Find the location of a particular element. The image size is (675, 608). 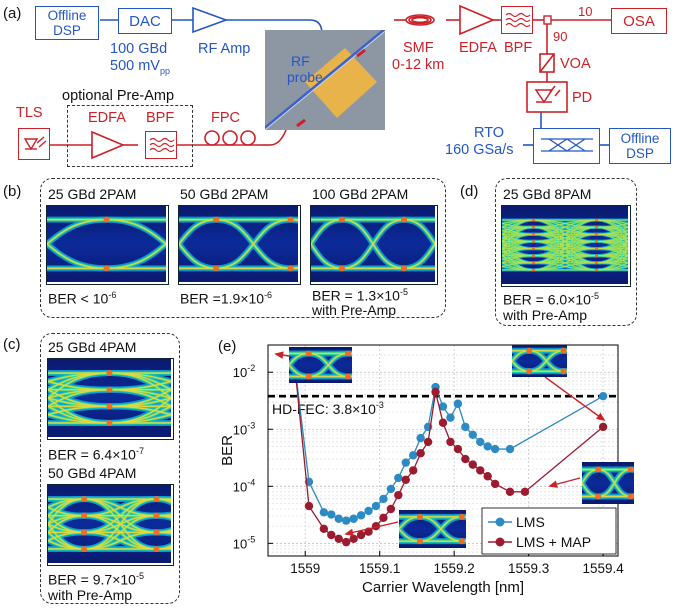

eye-c1-ber-text: BER = 6.4×10 is located at coordinates (92, 454).